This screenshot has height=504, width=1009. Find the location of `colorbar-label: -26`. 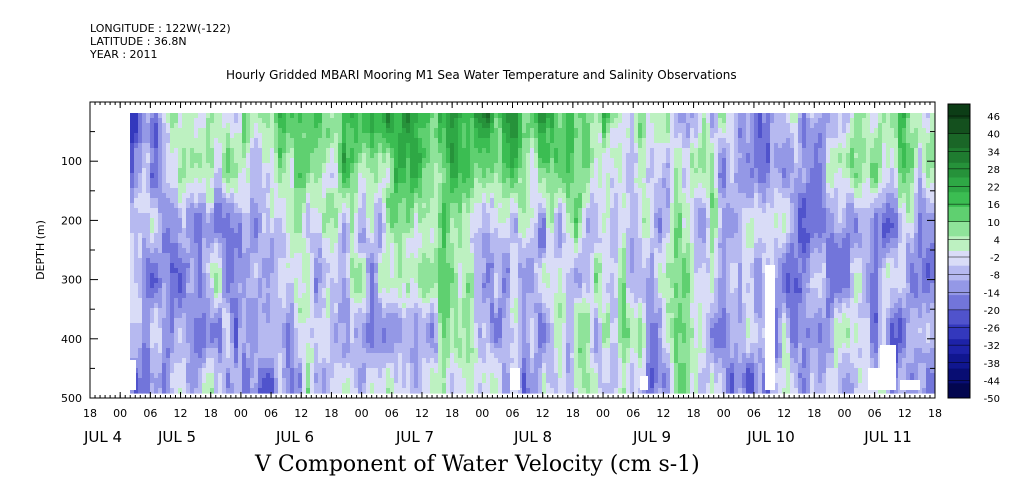

colorbar-label: -26 is located at coordinates (992, 329).